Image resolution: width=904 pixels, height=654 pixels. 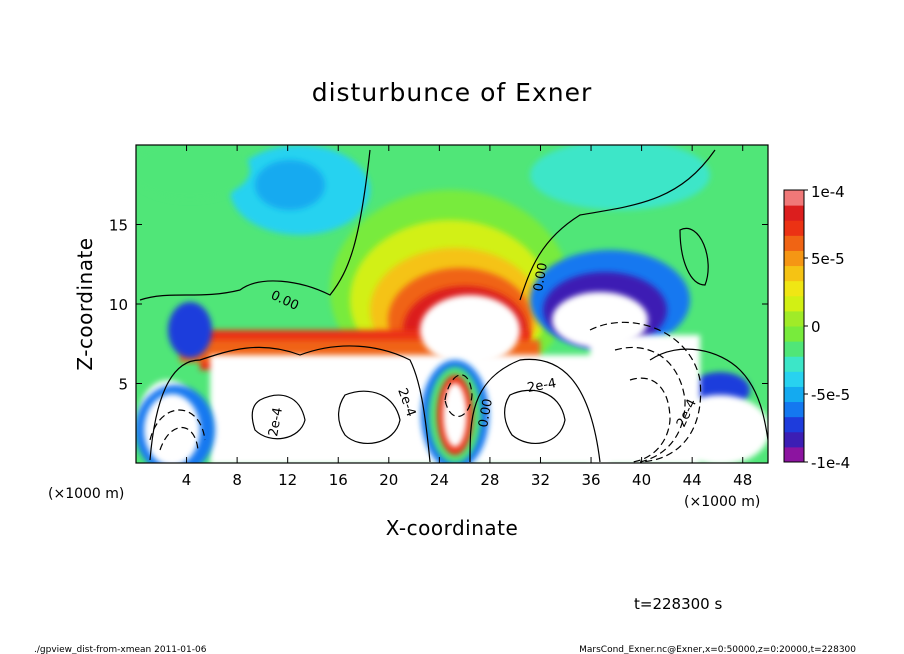 I want to click on colorbar-tick-label: 0, so click(x=816, y=327).